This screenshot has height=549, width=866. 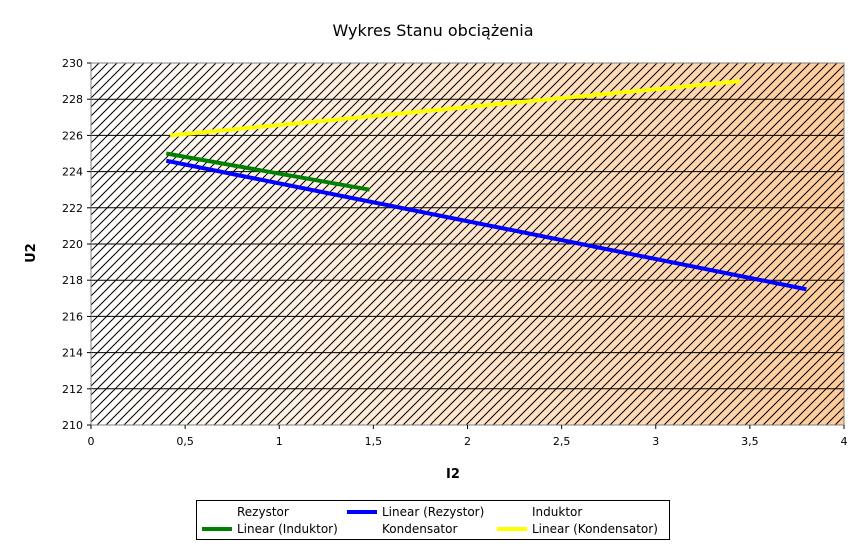 I want to click on y-tick-label: 214, so click(x=72, y=353).